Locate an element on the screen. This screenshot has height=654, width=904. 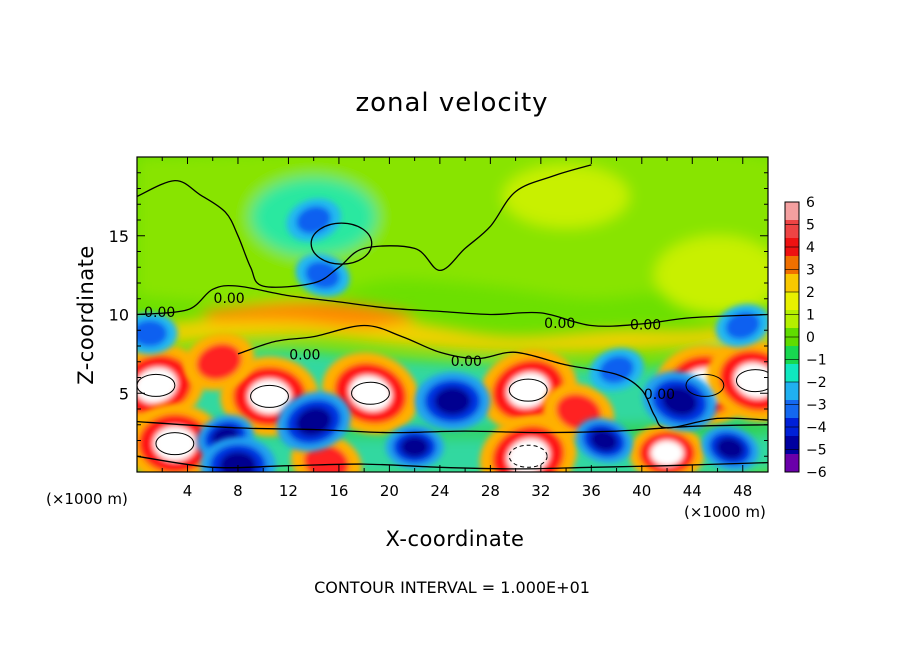
x-tick-label: 12 is located at coordinates (288, 491).